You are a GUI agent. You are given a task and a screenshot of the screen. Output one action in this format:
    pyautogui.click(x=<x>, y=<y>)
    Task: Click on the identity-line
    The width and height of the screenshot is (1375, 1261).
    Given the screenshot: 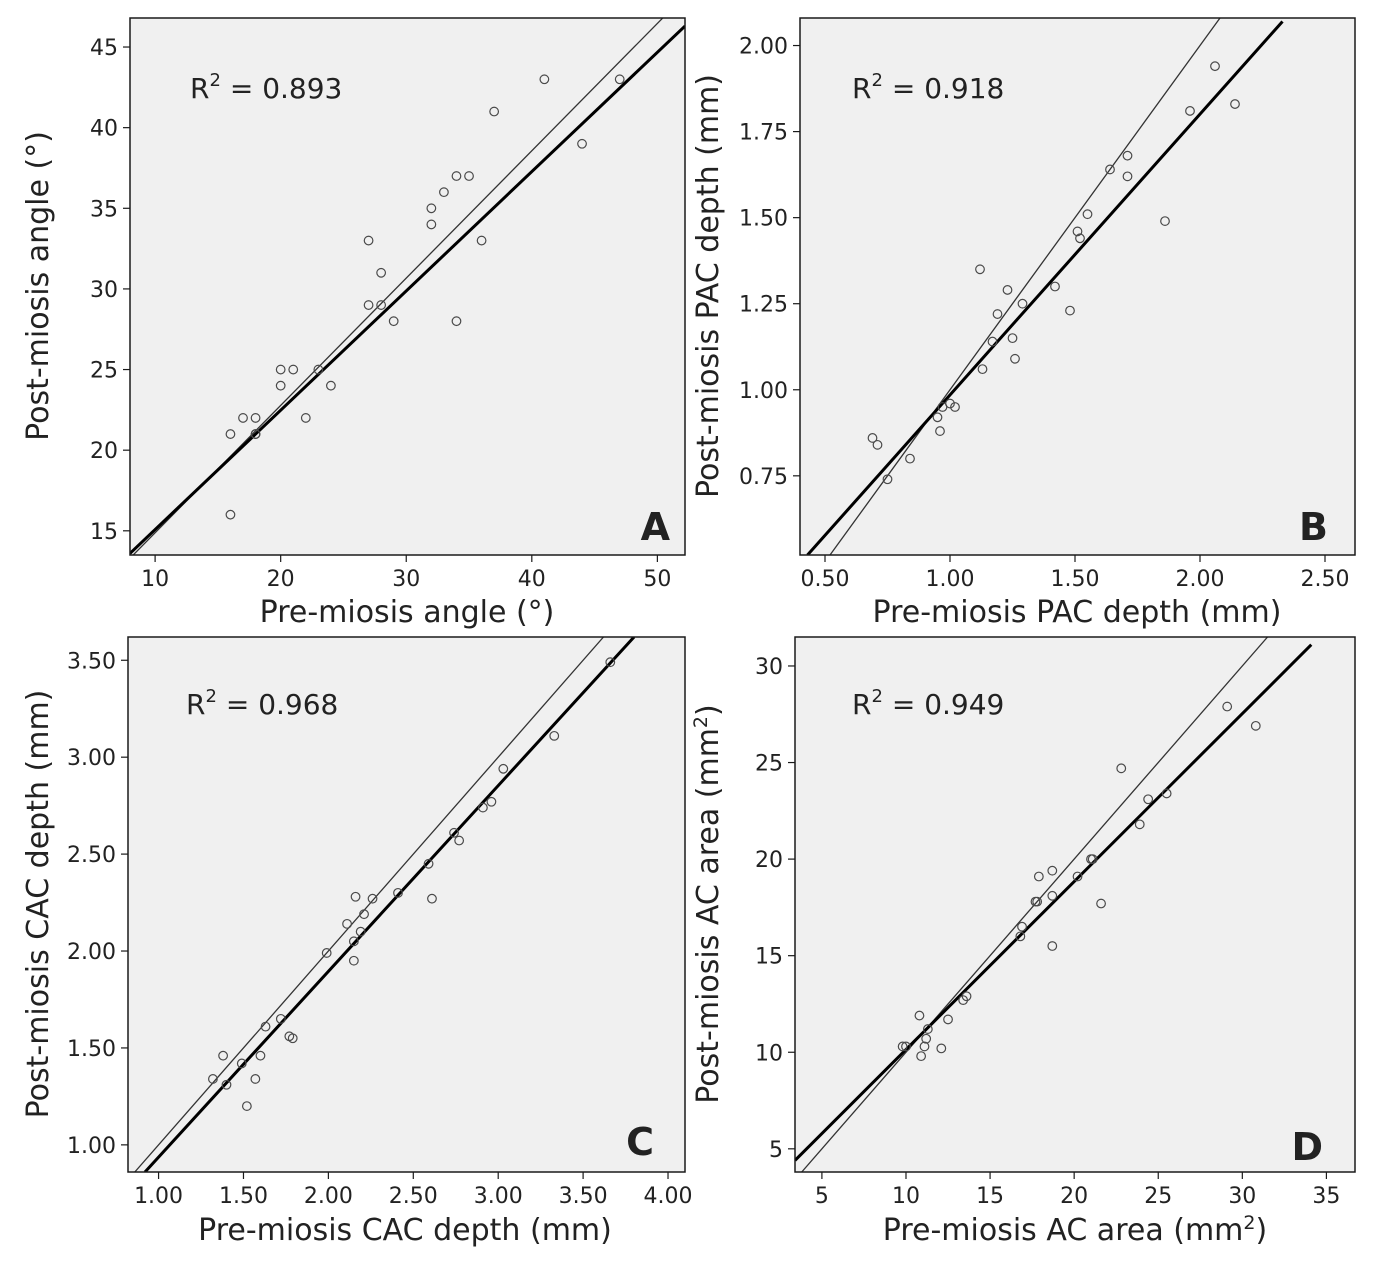 What is the action you would take?
    pyautogui.click(x=1025, y=286)
    